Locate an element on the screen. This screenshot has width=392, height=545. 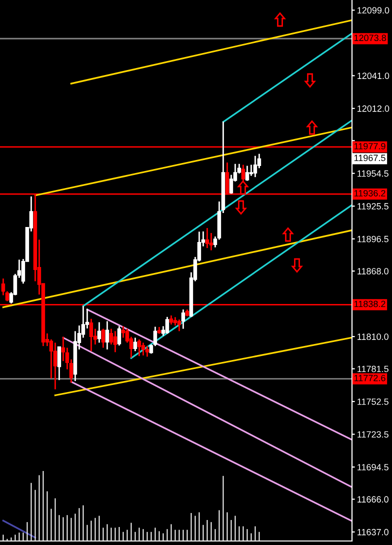
y-tick-label: 11954.5 is located at coordinates (373, 173).